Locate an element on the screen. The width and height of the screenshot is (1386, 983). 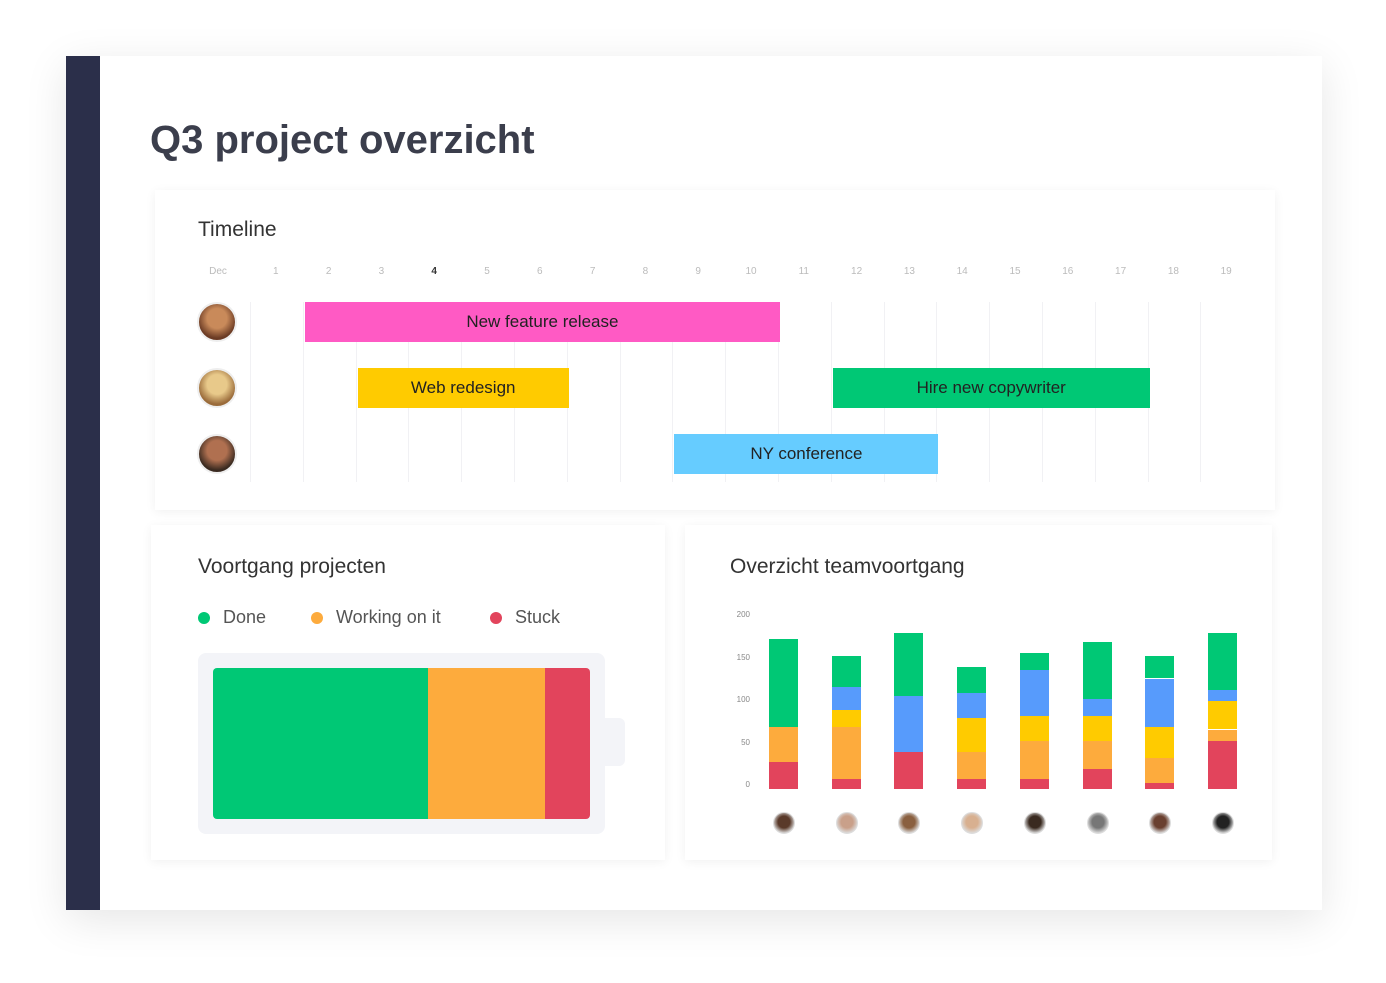
day-label: 10 is located at coordinates (751, 271).